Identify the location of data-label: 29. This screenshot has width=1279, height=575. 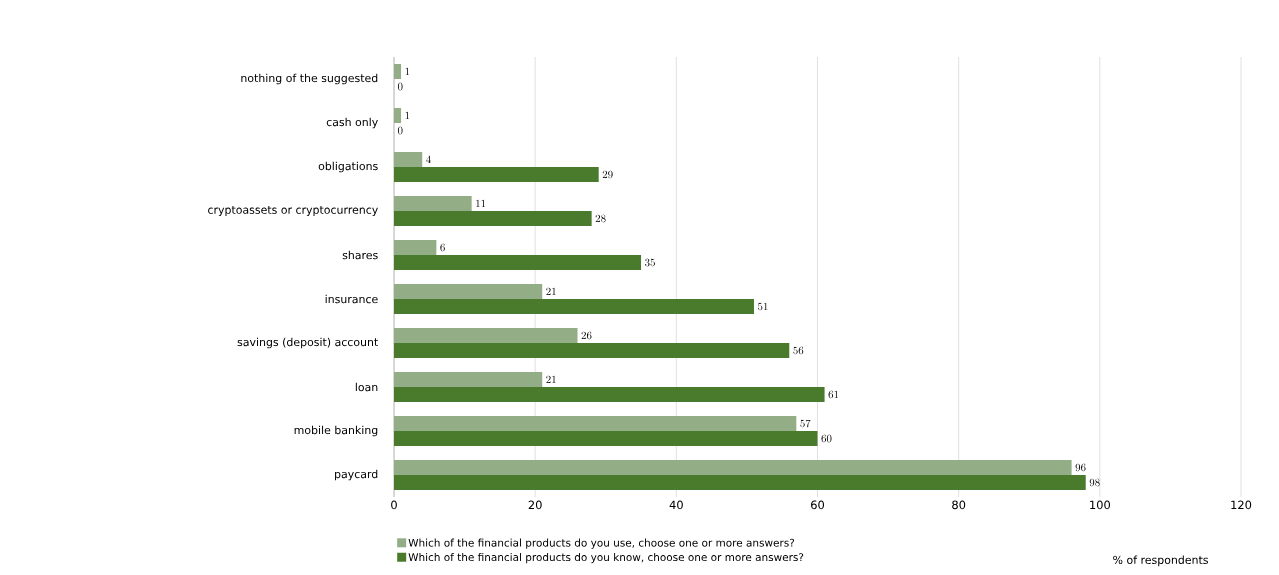
(607, 174).